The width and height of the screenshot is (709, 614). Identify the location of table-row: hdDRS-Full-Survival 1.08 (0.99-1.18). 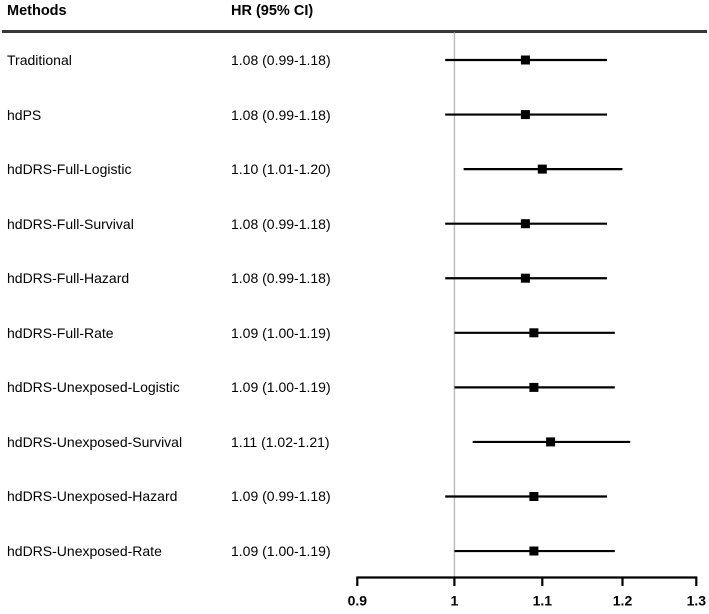
(180, 224).